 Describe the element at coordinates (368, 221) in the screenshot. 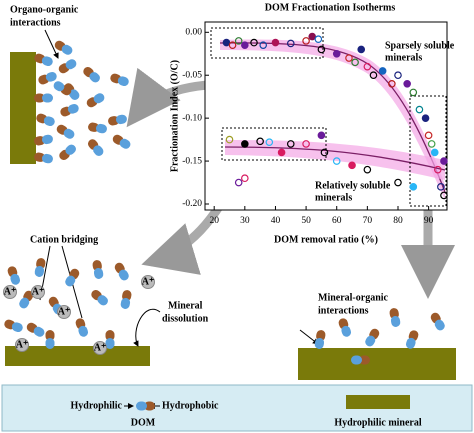

I see `x-tick-label: 70` at that location.